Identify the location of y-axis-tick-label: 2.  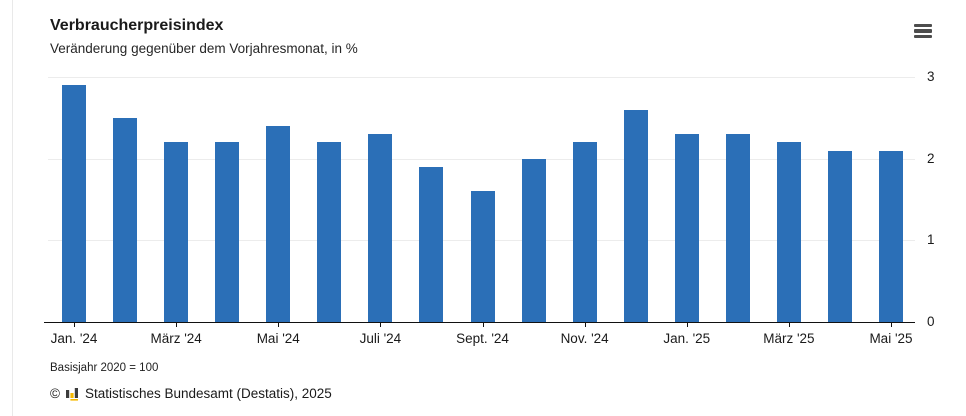
(931, 158).